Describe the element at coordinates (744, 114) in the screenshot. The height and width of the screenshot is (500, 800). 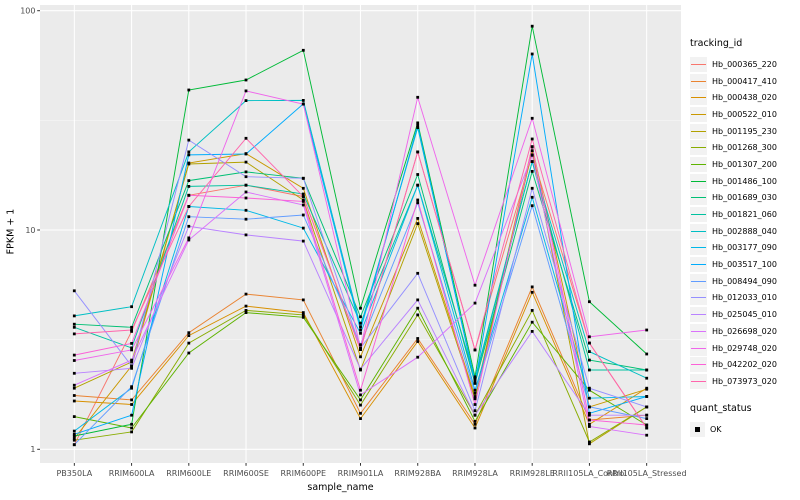
I see `legend-item: Hb_000522_010` at that location.